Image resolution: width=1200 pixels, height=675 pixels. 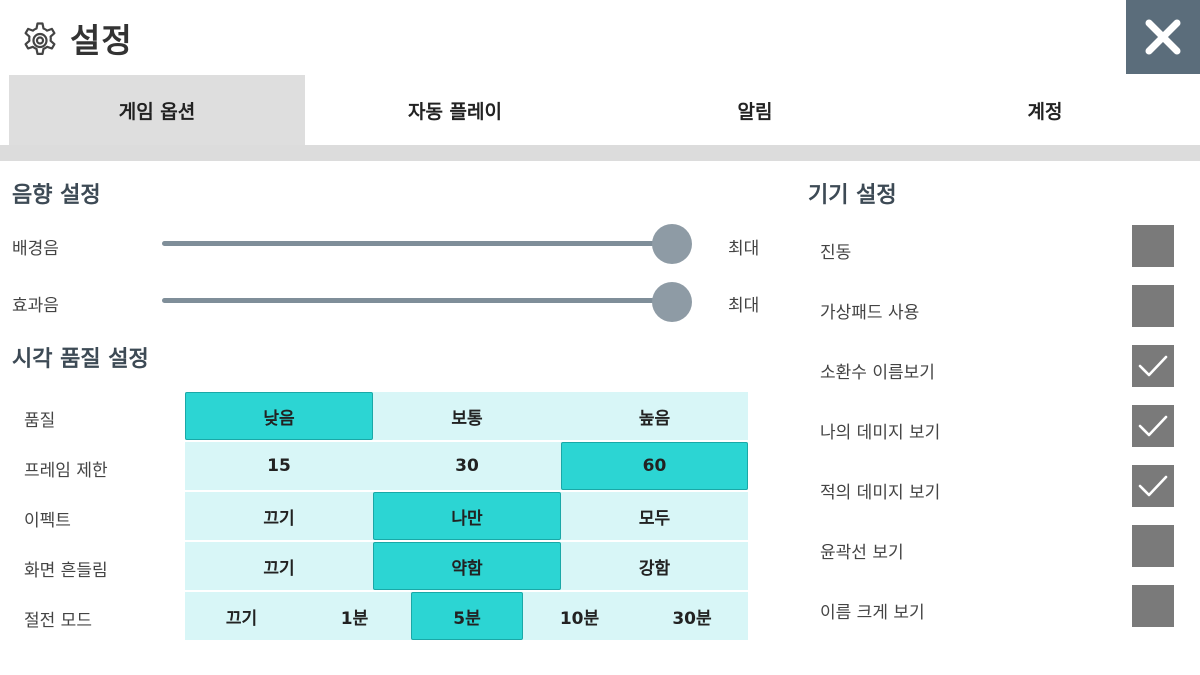 What do you see at coordinates (279, 416) in the screenshot?
I see `quality-option-low: 낮음` at bounding box center [279, 416].